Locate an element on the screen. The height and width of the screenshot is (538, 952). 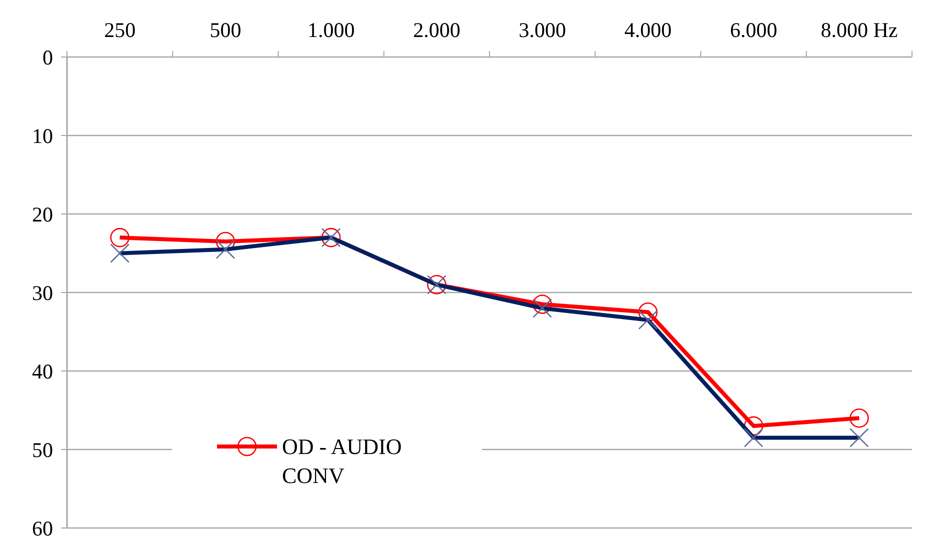
x-tick-label: 250 is located at coordinates (120, 30).